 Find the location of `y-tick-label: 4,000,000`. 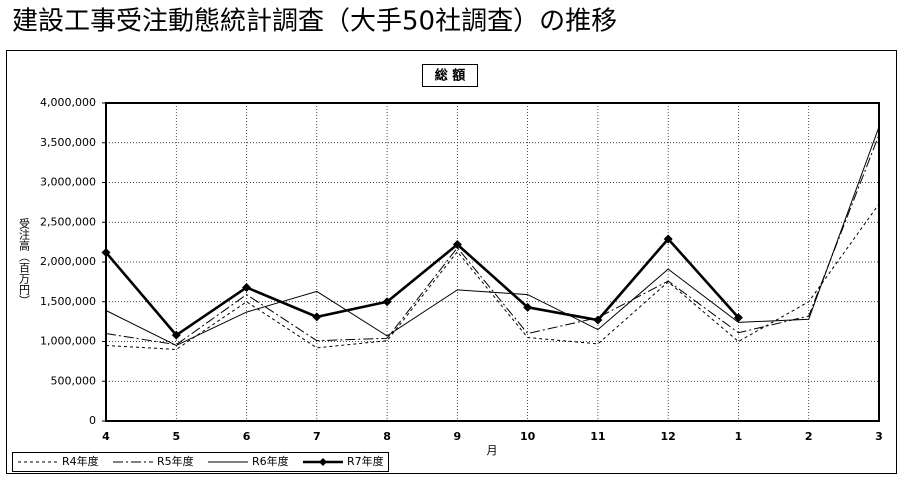

y-tick-label: 4,000,000 is located at coordinates (68, 102).